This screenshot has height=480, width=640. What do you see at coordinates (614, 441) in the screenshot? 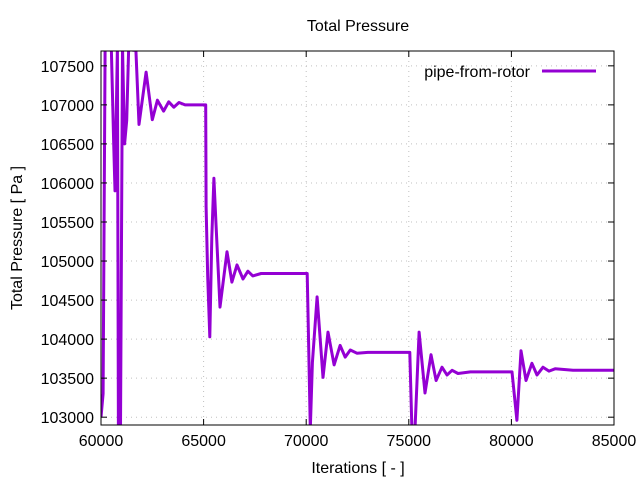
I see `x-tick-label: 85000` at bounding box center [614, 441].